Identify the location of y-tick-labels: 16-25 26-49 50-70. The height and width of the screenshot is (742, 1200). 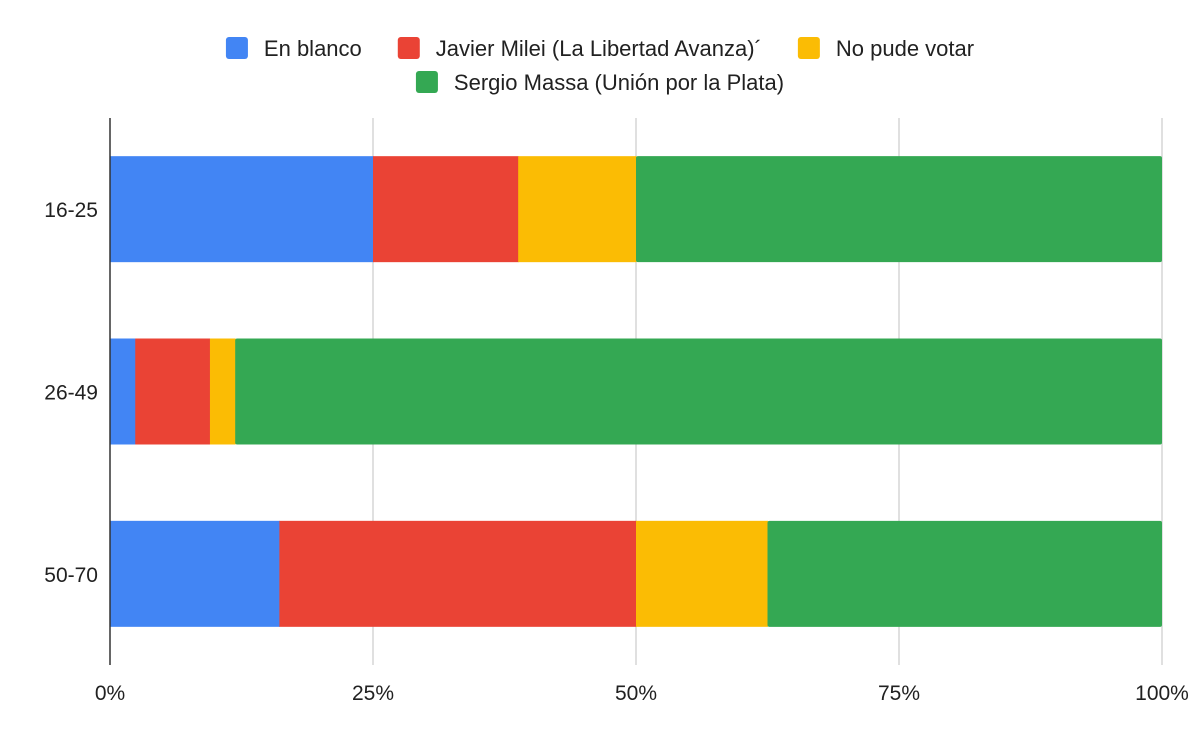
(71, 393).